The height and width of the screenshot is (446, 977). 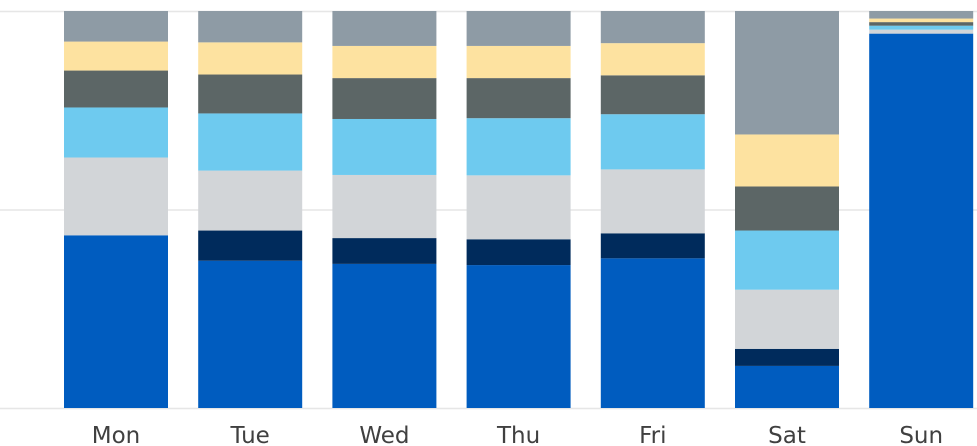 I want to click on x-tick-label-sat: Sat, so click(x=787, y=434).